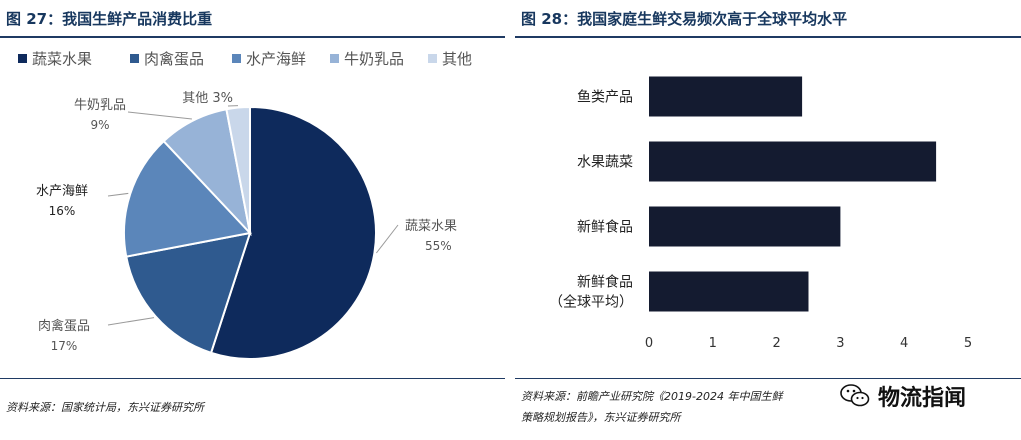 The image size is (1021, 440). What do you see at coordinates (591, 302) in the screenshot?
I see `bar-category-label: （全球平均）` at bounding box center [591, 302].